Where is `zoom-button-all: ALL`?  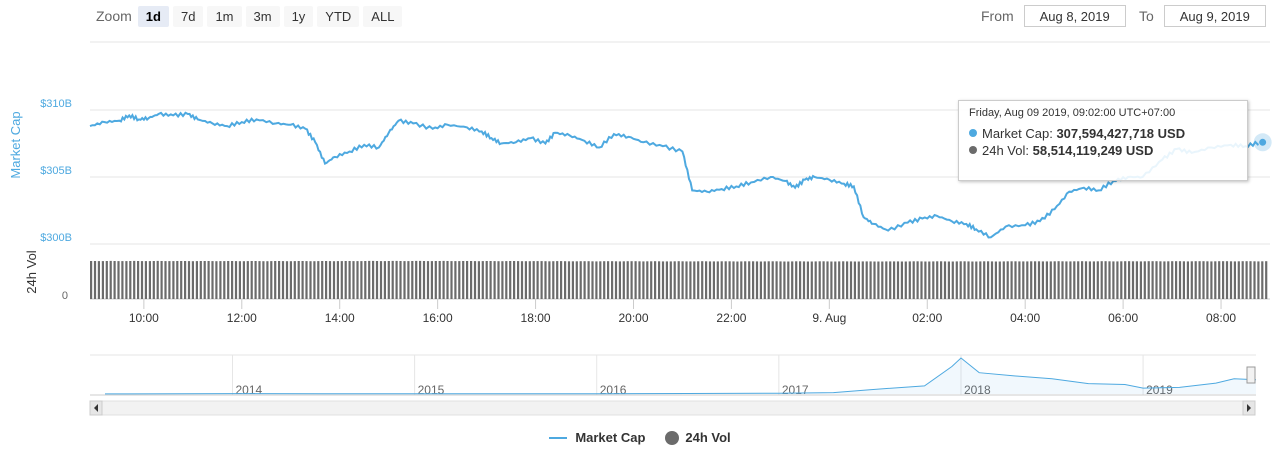
zoom-button-all: ALL is located at coordinates (383, 16).